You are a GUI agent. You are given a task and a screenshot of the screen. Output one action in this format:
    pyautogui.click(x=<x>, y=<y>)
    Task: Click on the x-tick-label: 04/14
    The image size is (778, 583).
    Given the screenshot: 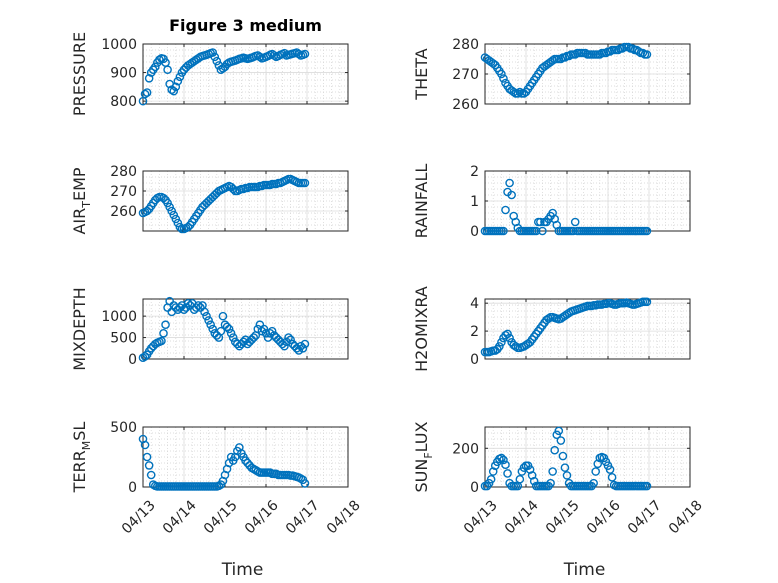 What is the action you would take?
    pyautogui.click(x=180, y=517)
    